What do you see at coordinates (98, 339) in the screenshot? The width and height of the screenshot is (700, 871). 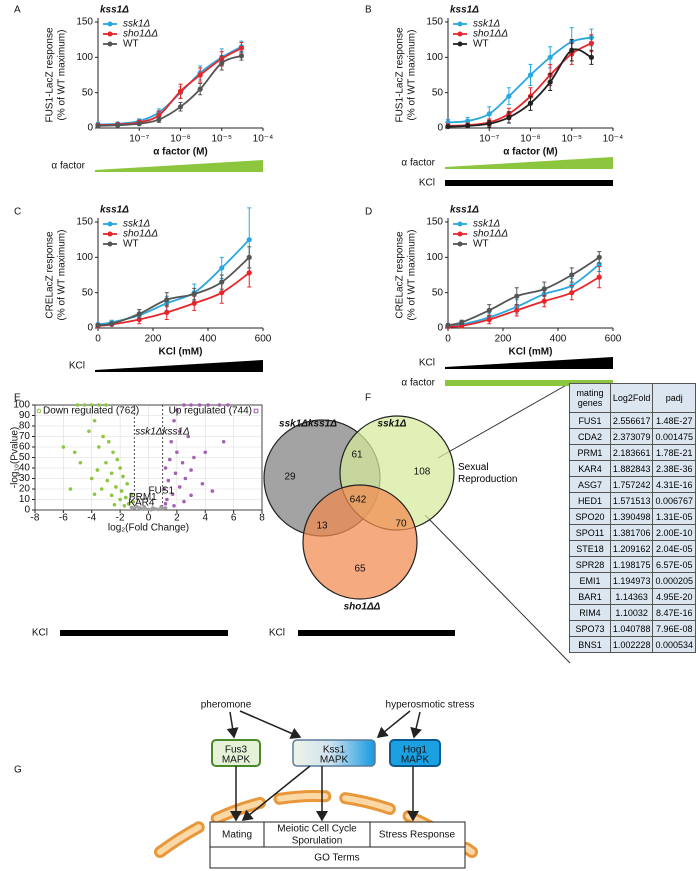 I see `x-tick-label: 0` at bounding box center [98, 339].